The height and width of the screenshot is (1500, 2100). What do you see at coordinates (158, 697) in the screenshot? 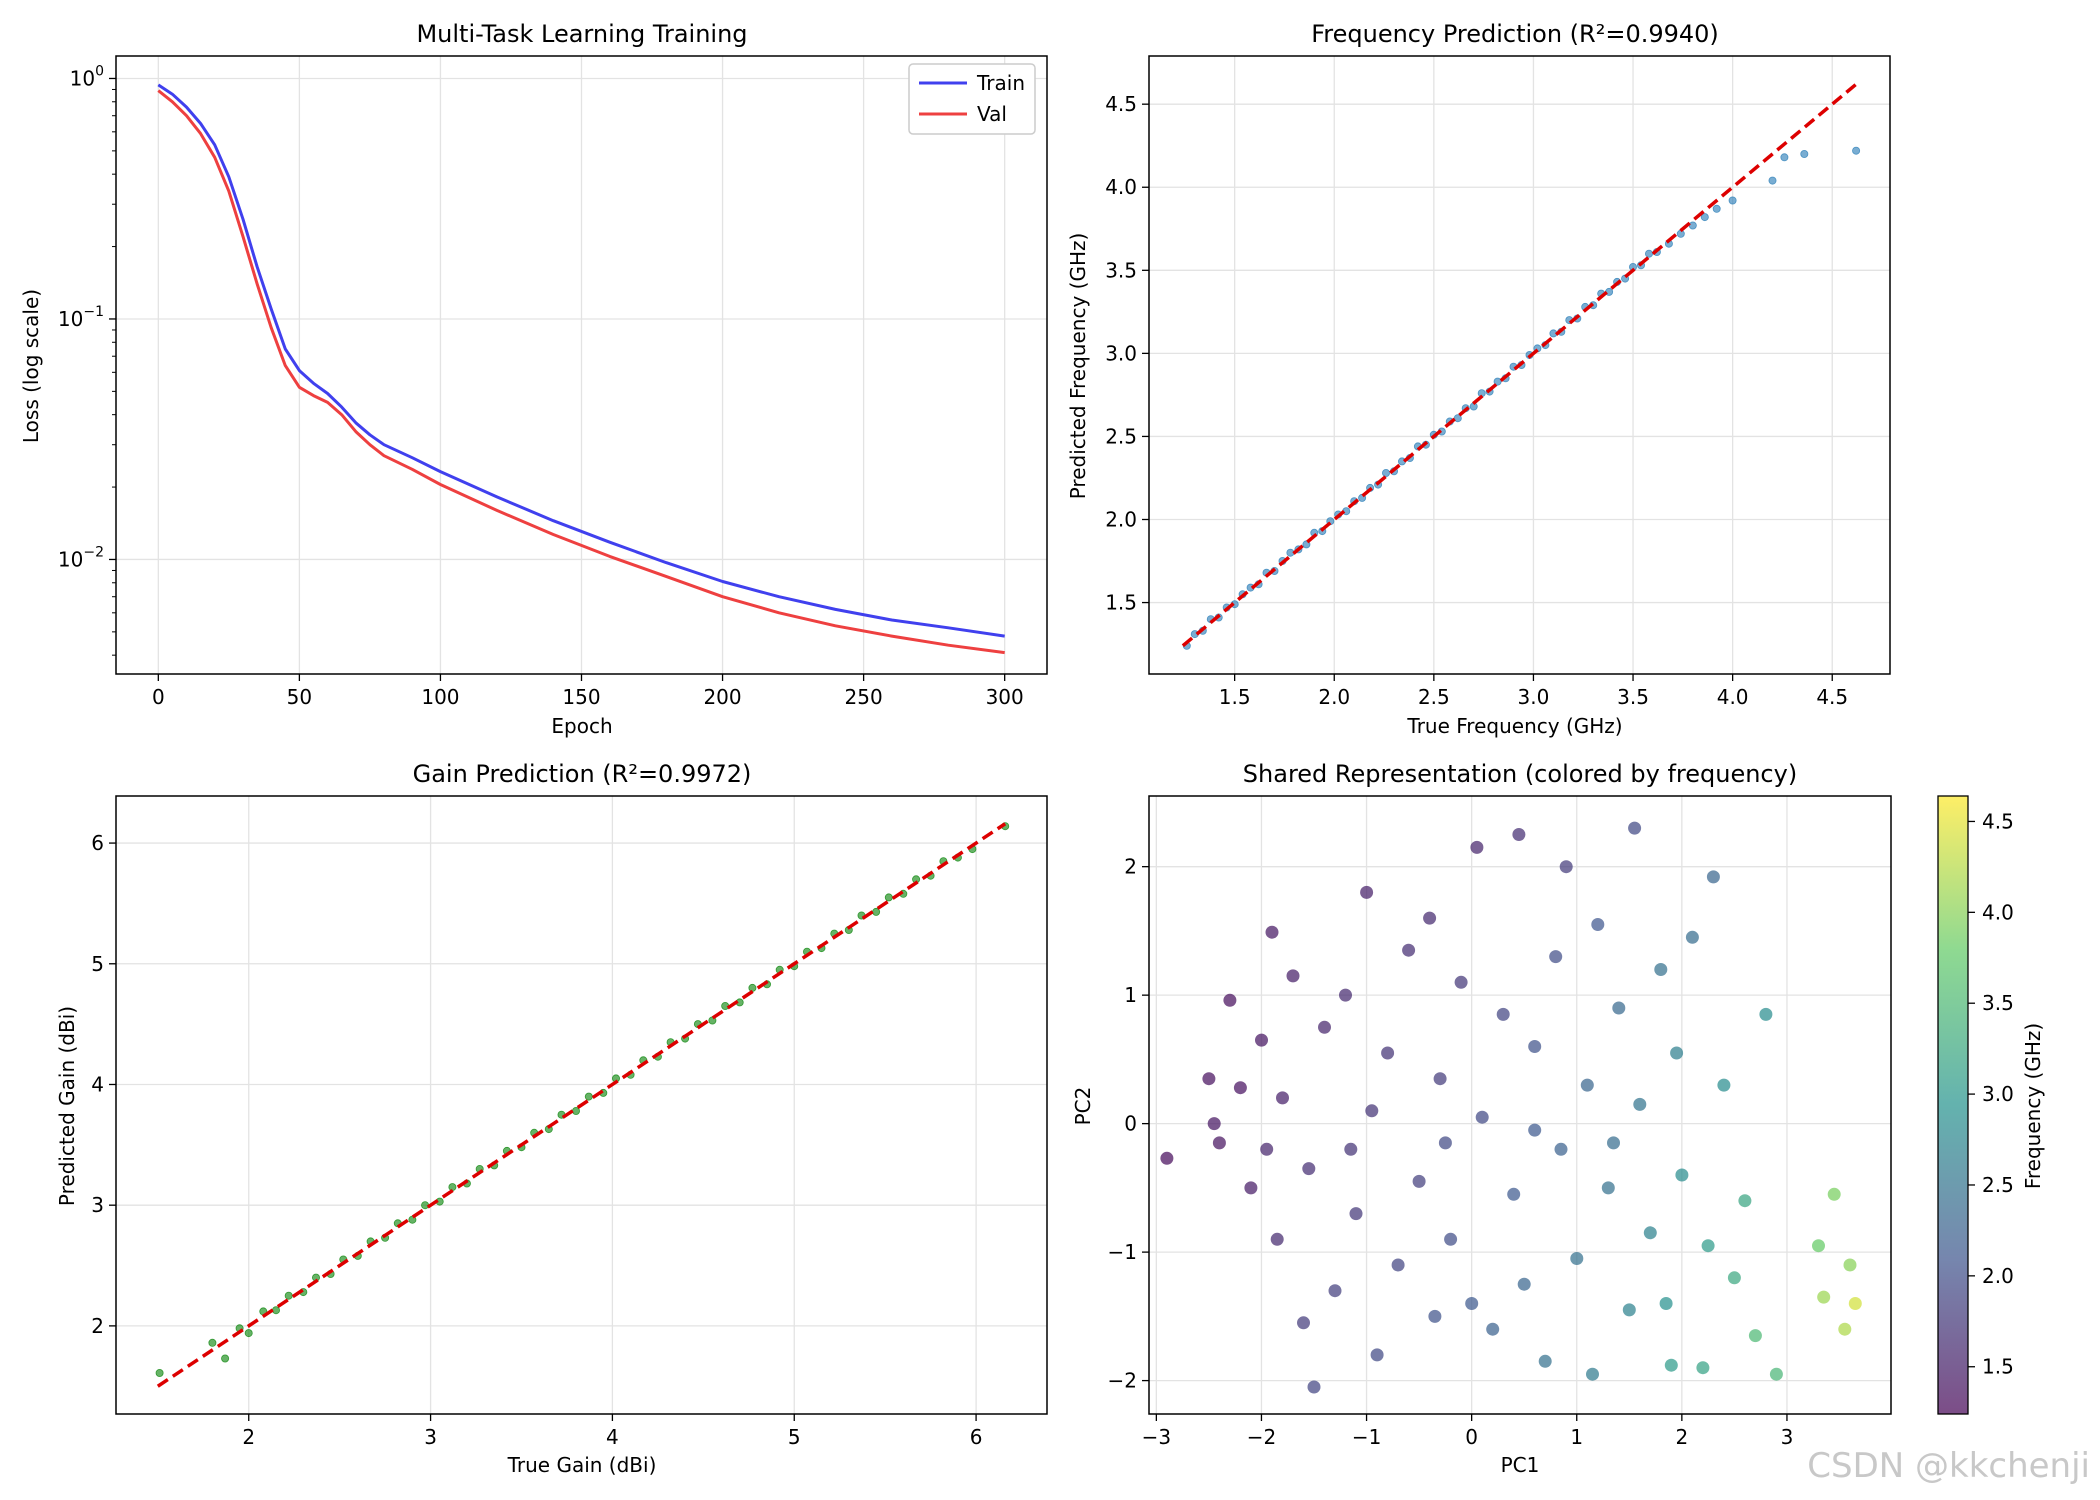
I see `x-tick-label: 0` at bounding box center [158, 697].